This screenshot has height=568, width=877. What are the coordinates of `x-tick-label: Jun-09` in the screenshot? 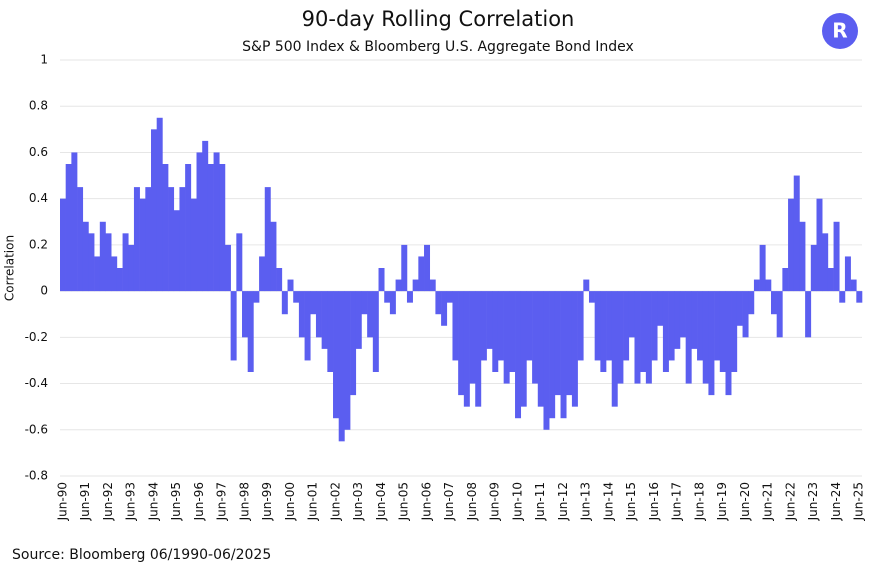 It's located at (495, 501).